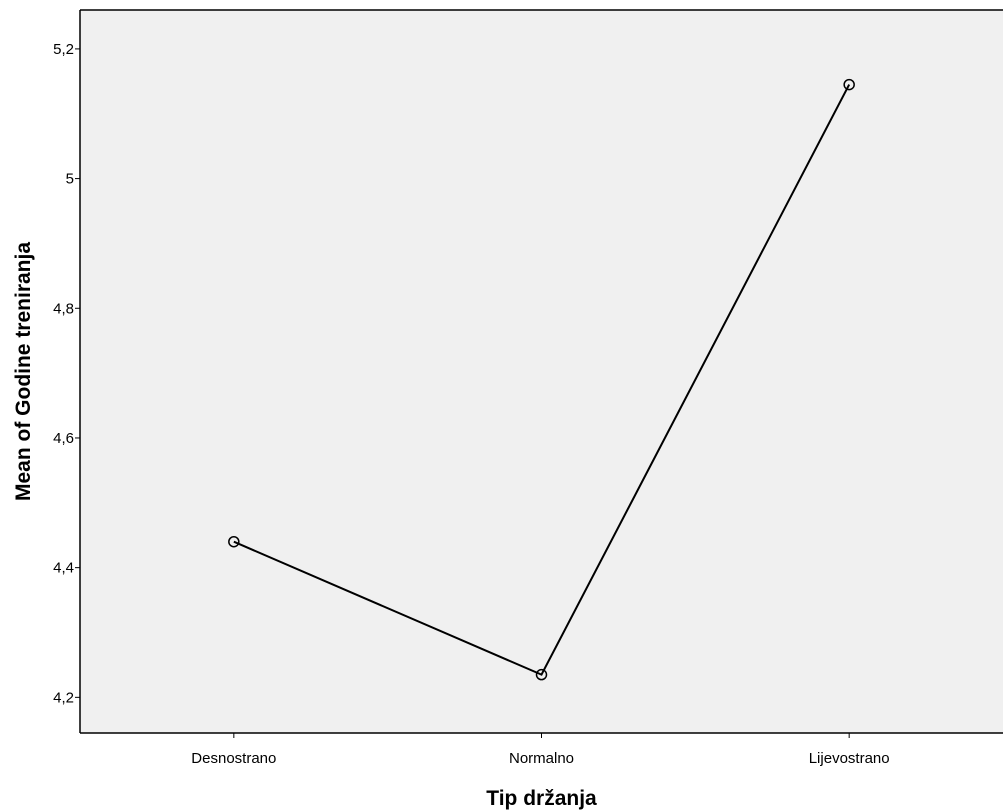  I want to click on y-tick-label: 4,6, so click(63, 438).